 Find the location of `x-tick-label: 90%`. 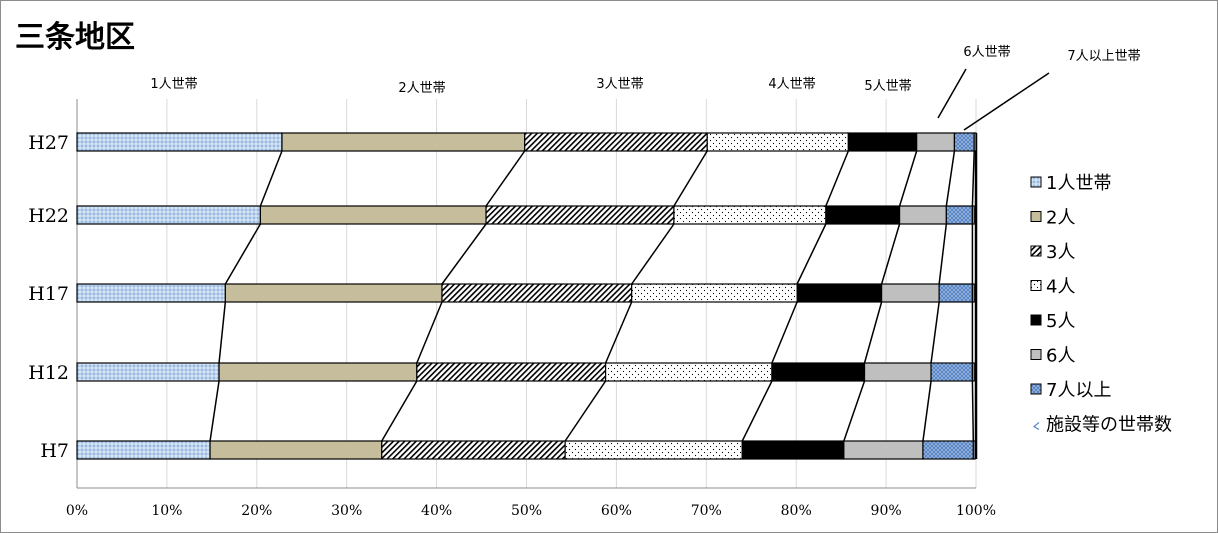

x-tick-label: 90% is located at coordinates (886, 511).